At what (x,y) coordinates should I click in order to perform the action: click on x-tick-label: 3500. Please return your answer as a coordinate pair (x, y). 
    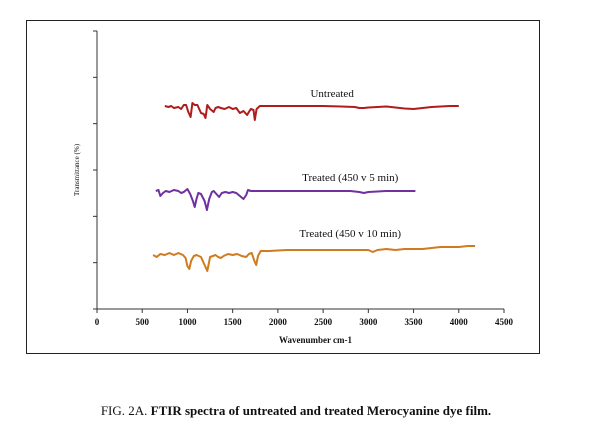
    Looking at the image, I should click on (414, 322).